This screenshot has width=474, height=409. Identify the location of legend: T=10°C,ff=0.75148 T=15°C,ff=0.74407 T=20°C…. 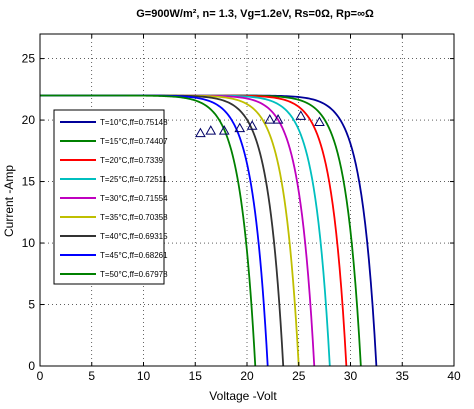
(110, 197).